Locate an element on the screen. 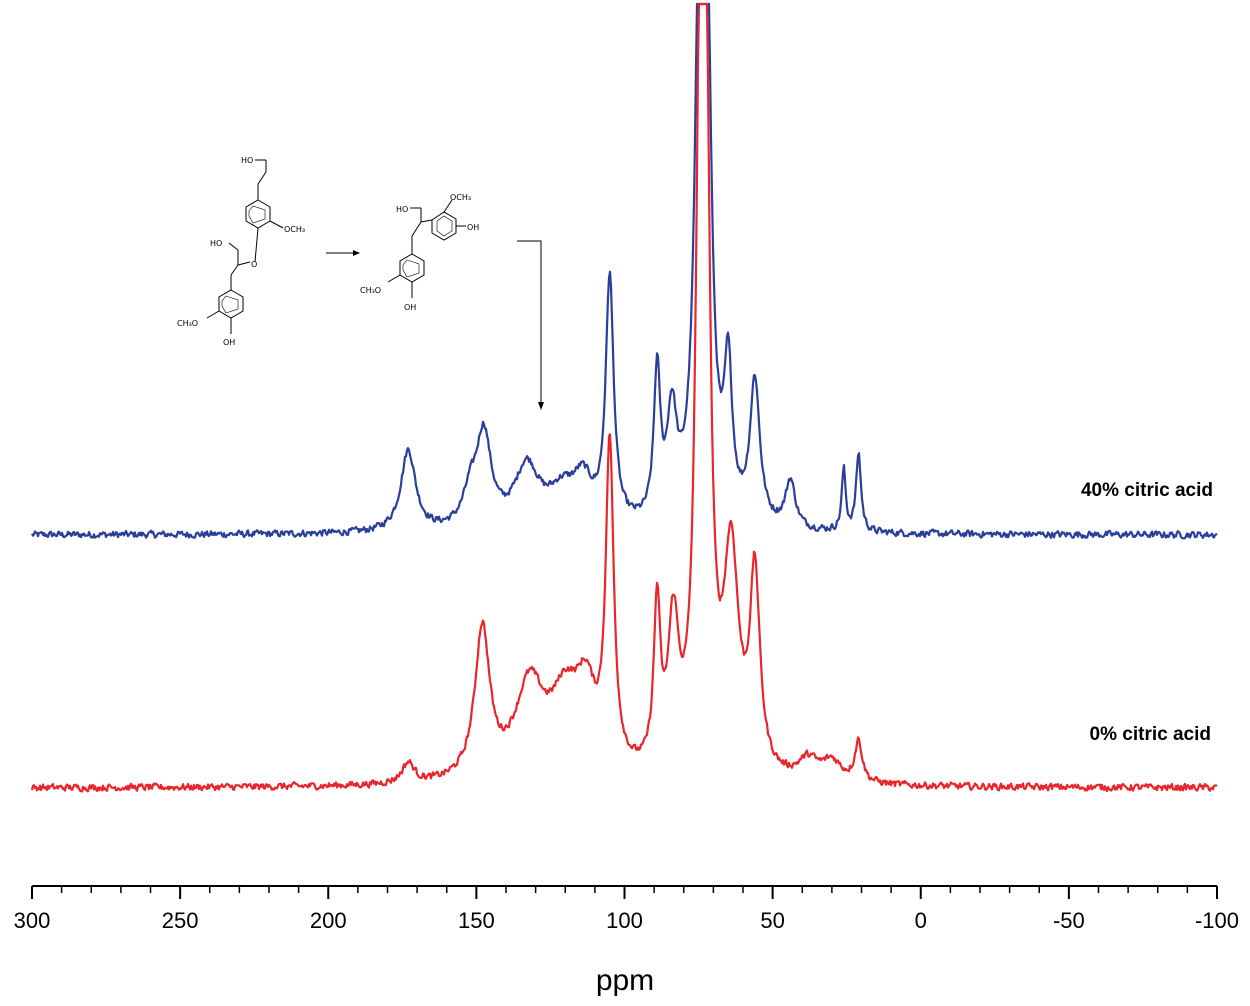 The height and width of the screenshot is (1006, 1250). chemical-structure-dimer is located at coordinates (245, 246).